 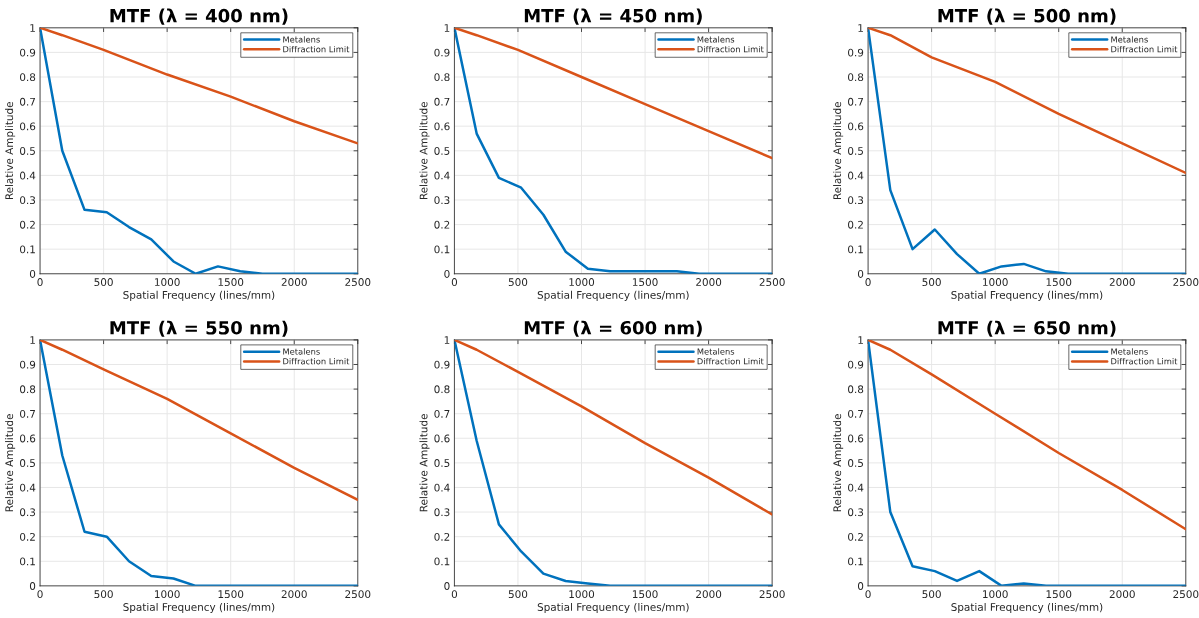 What do you see at coordinates (613, 16) in the screenshot?
I see `chart-title: MTF (λ = 450 nm)` at bounding box center [613, 16].